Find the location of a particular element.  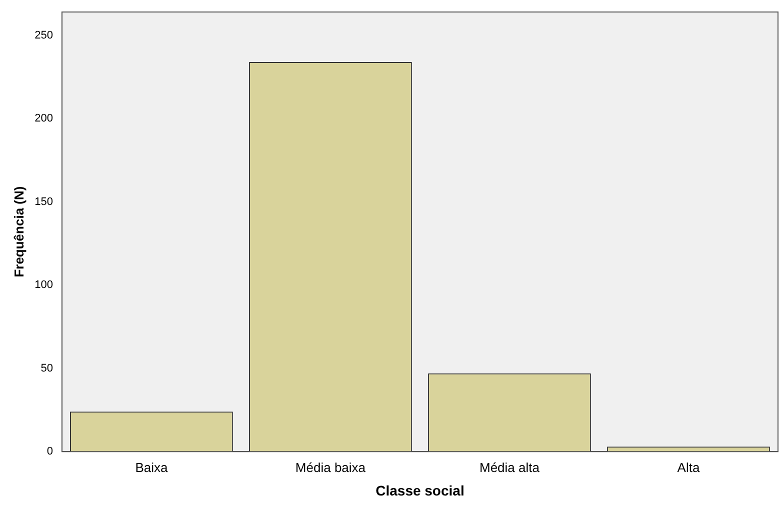

x-tick-label: Média alta is located at coordinates (509, 467).